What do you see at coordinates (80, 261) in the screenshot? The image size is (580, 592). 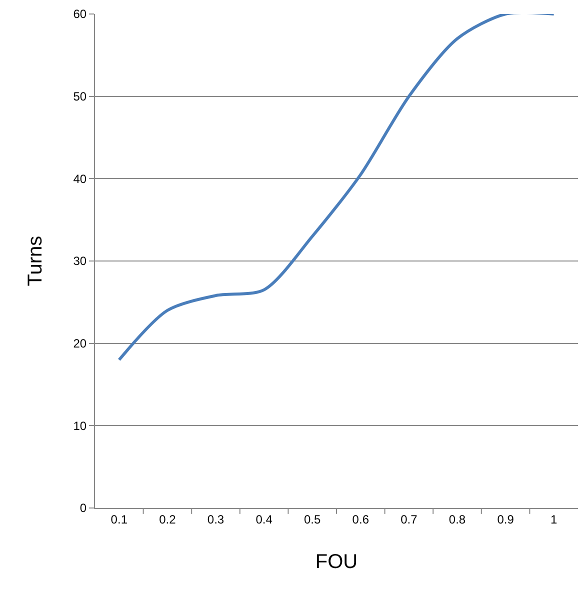 I see `y-tick-label: 30` at bounding box center [80, 261].